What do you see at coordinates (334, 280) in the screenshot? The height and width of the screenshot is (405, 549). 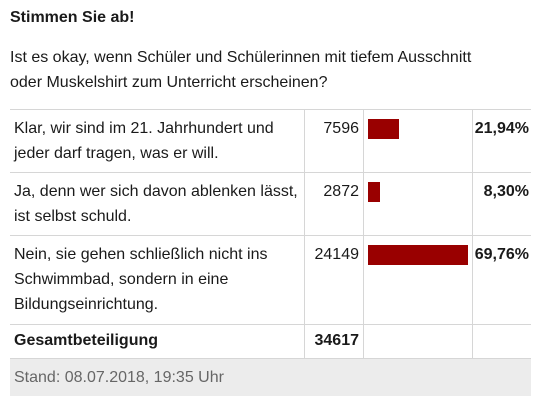 I see `answer-votes: 24149` at bounding box center [334, 280].